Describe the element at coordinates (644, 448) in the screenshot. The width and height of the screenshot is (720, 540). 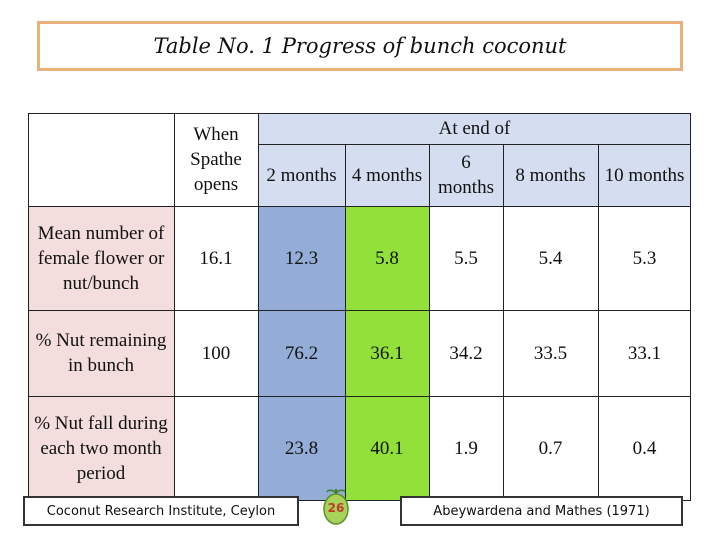
I see `table-cell: 0.4` at that location.